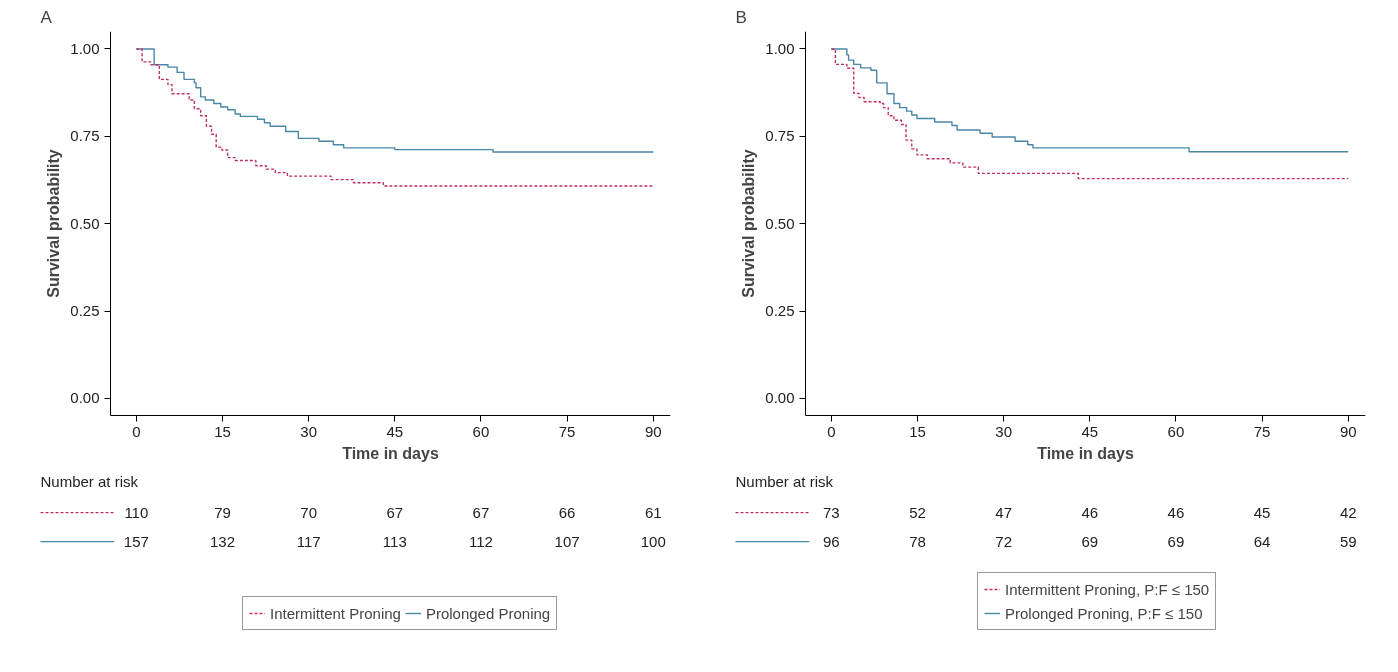 The width and height of the screenshot is (1398, 672). Describe the element at coordinates (1262, 512) in the screenshot. I see `text: 45` at that location.